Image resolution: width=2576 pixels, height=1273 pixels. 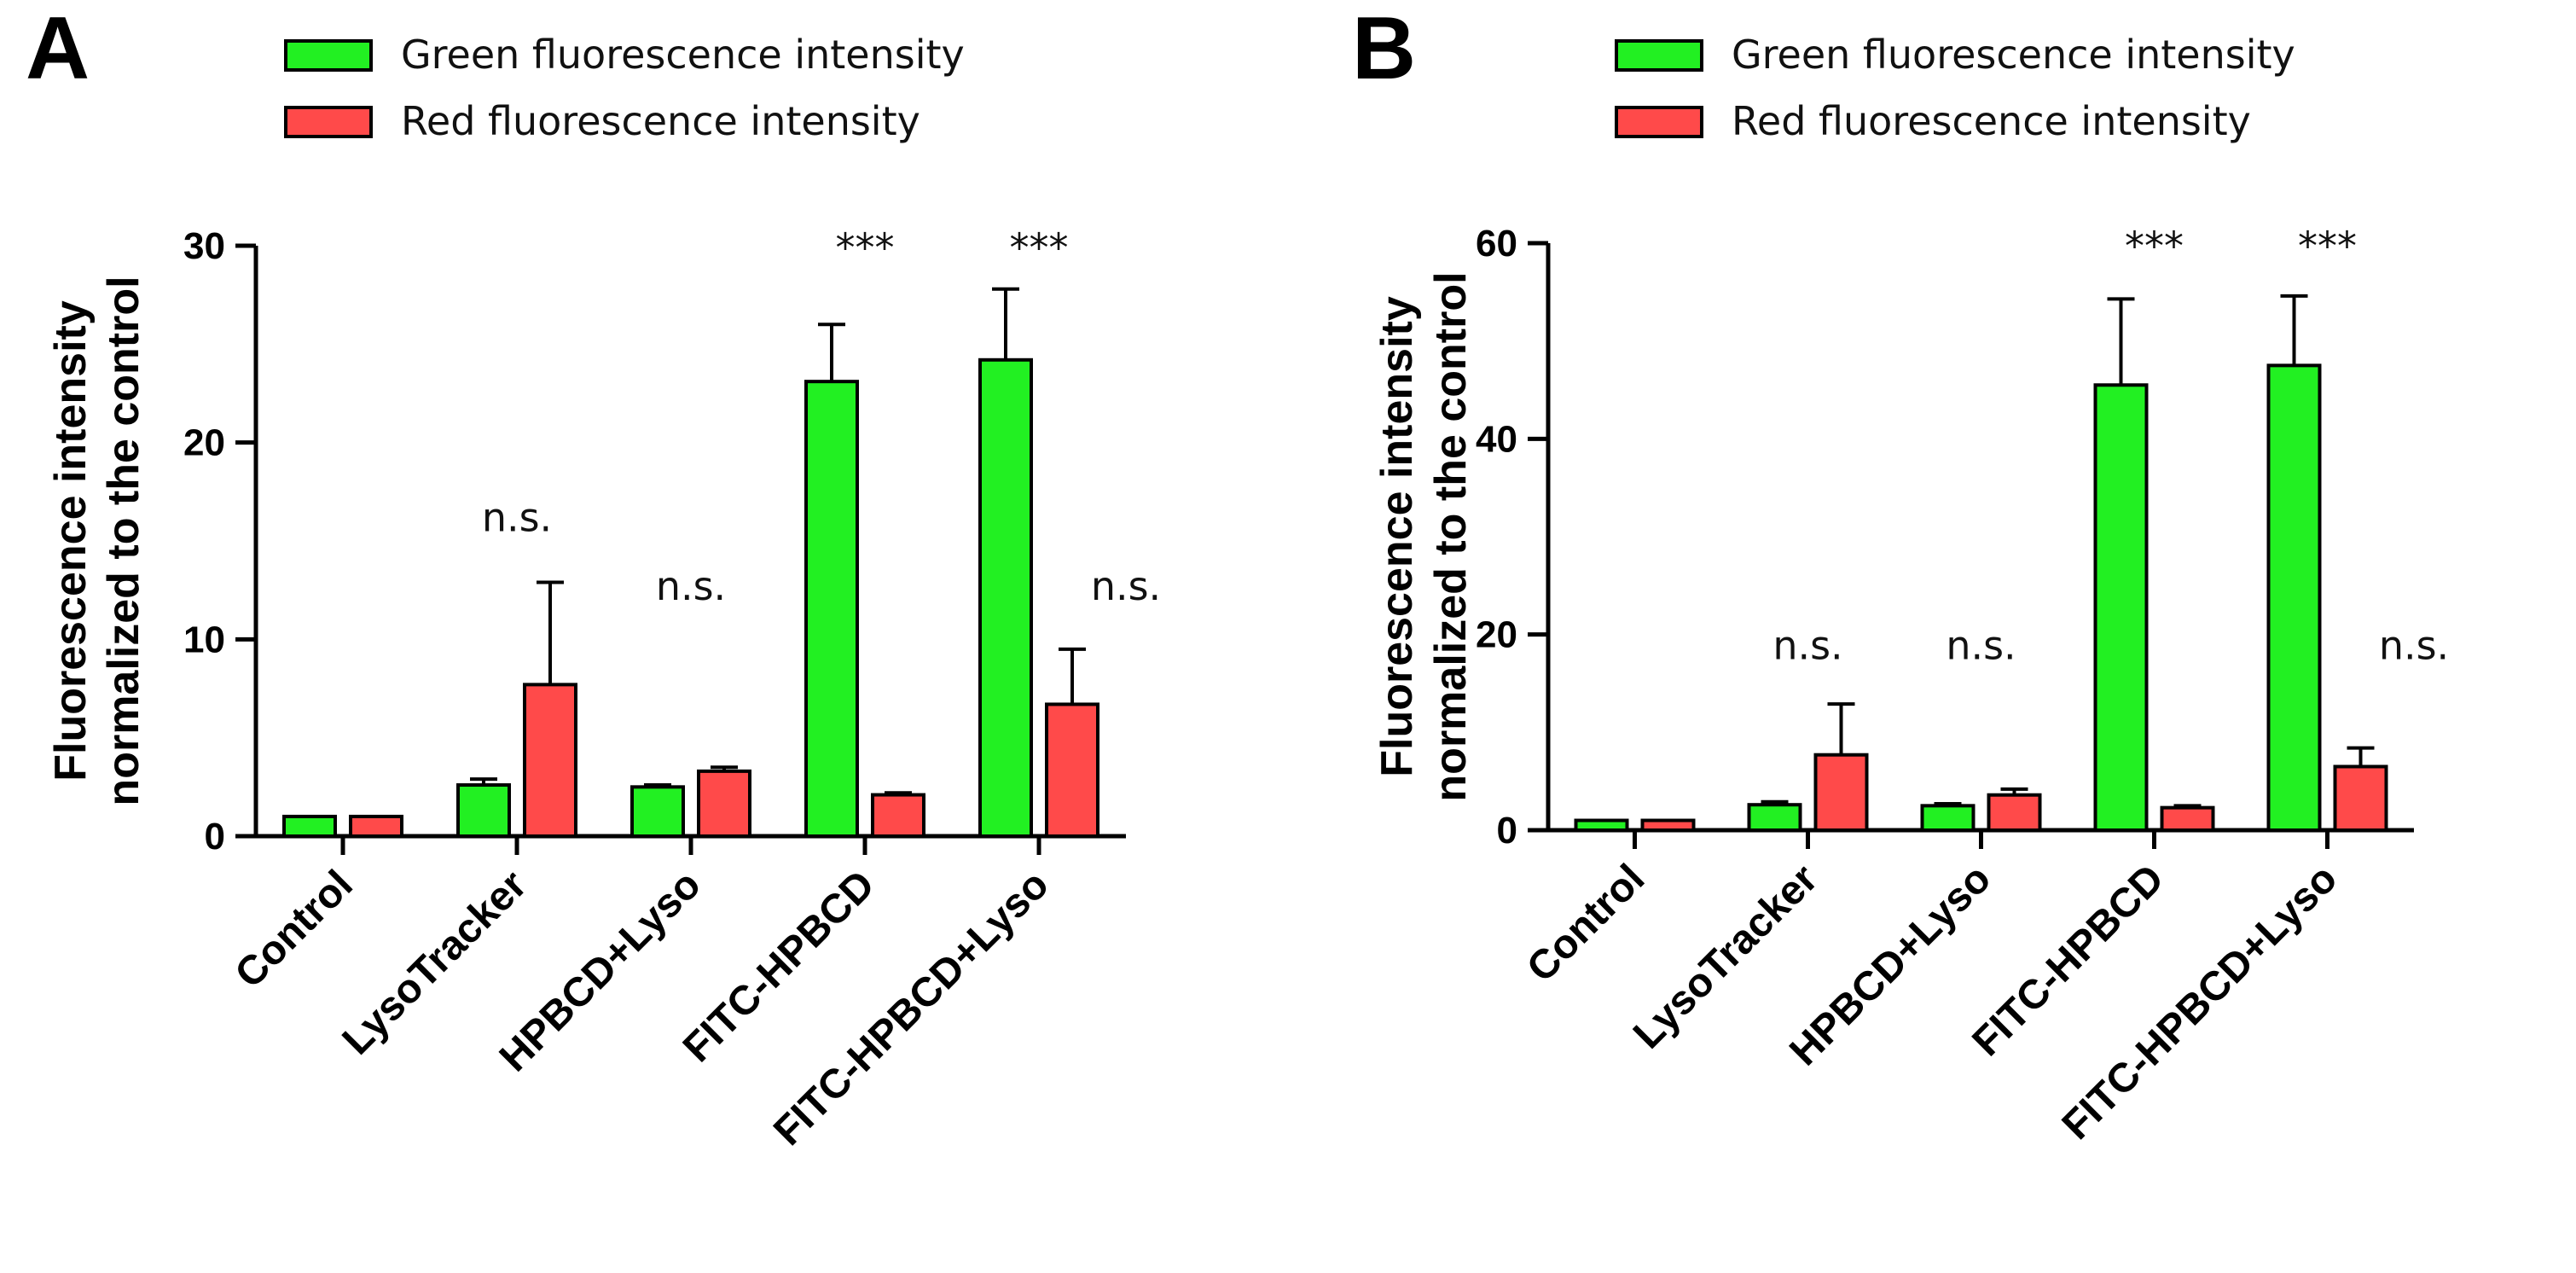 What do you see at coordinates (1496, 243) in the screenshot?
I see `y-tick-label: 60` at bounding box center [1496, 243].